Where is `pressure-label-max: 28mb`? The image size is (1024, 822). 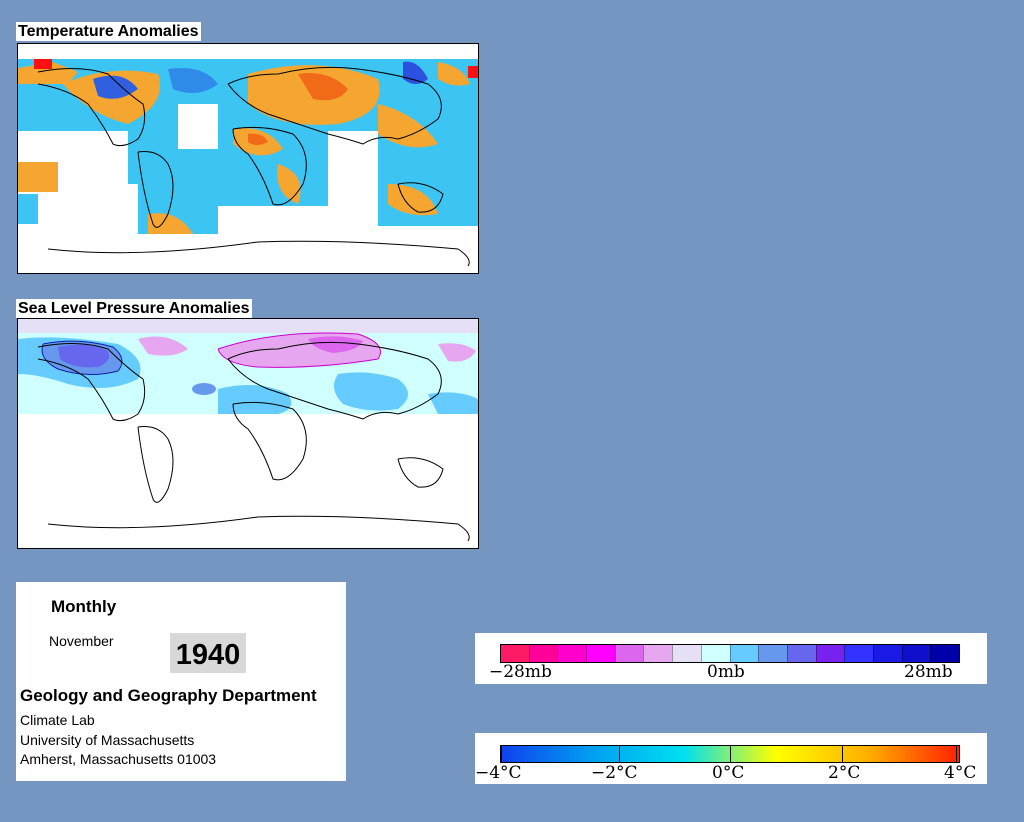
pressure-label-max: 28mb is located at coordinates (928, 672).